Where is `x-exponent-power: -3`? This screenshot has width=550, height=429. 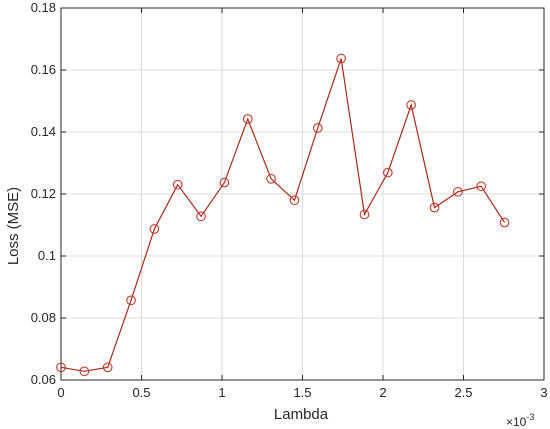
x-exponent-power: -3 is located at coordinates (530, 417).